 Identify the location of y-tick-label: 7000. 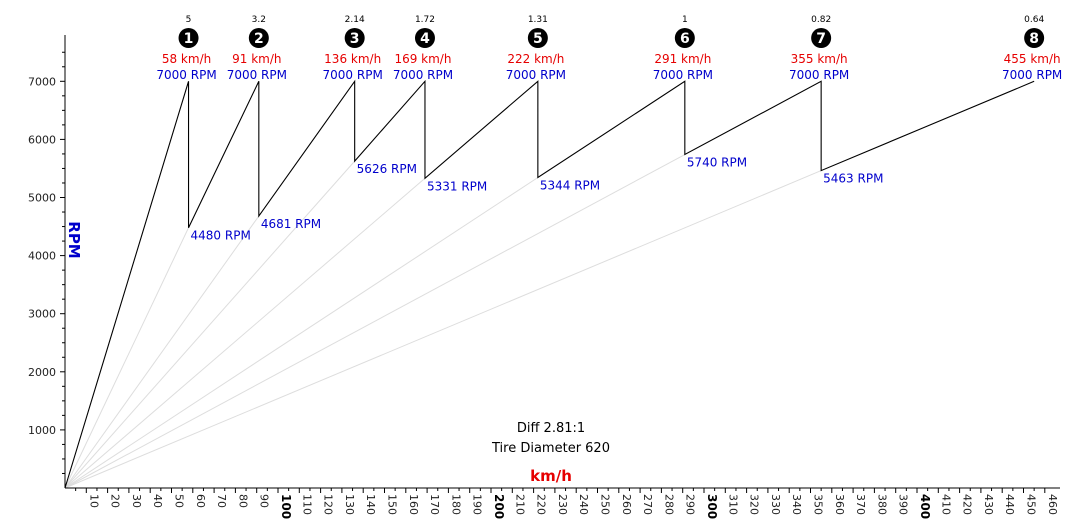
(42, 81).